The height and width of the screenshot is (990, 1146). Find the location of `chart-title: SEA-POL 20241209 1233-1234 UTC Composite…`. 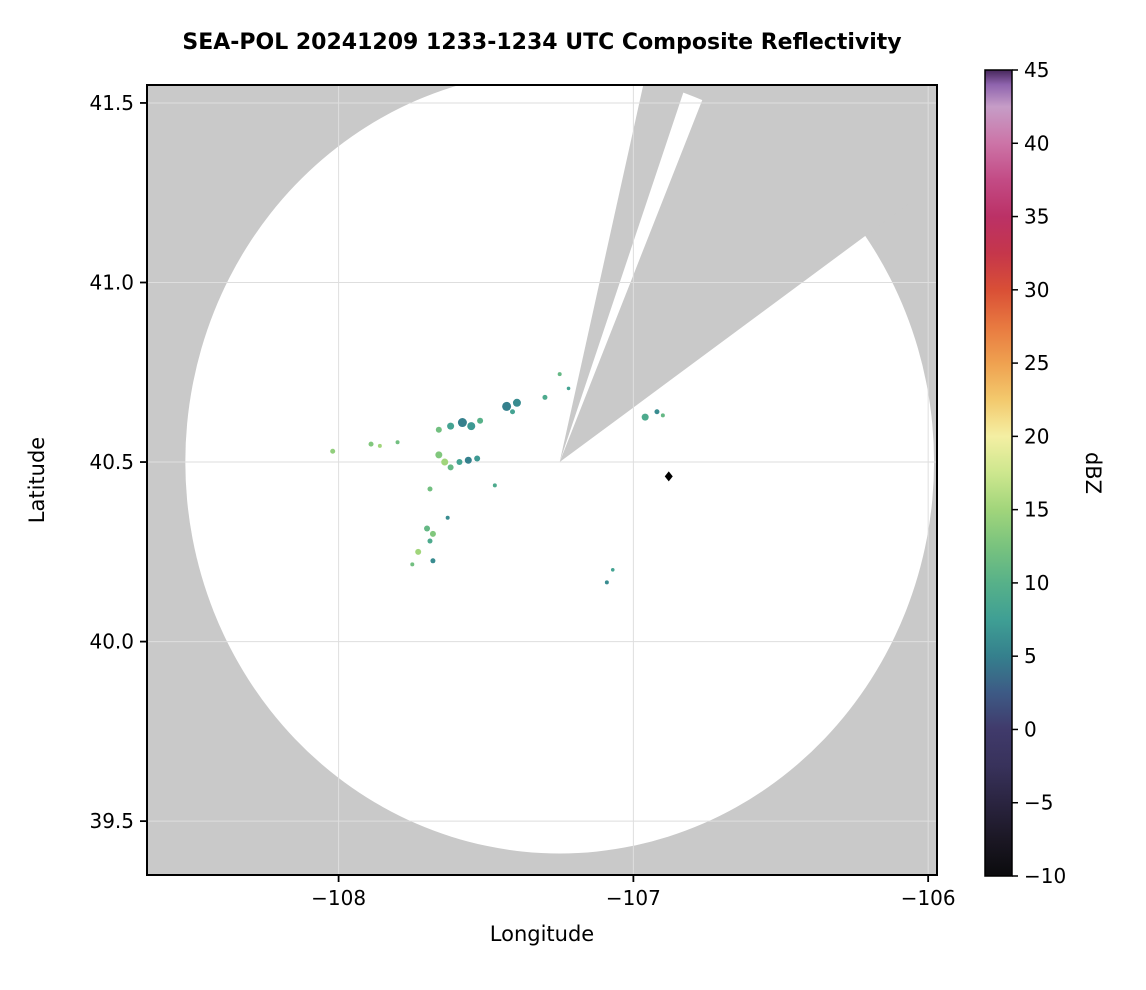

chart-title: SEA-POL 20241209 1233-1234 UTC Composite… is located at coordinates (542, 42).